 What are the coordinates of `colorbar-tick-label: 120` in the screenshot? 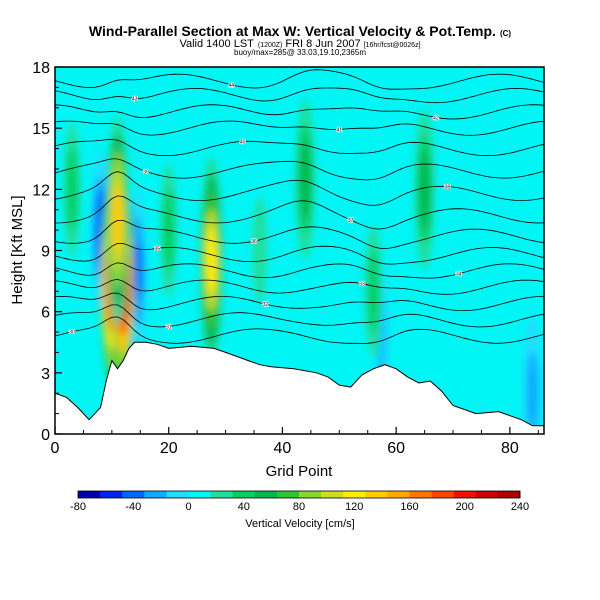 It's located at (354, 507).